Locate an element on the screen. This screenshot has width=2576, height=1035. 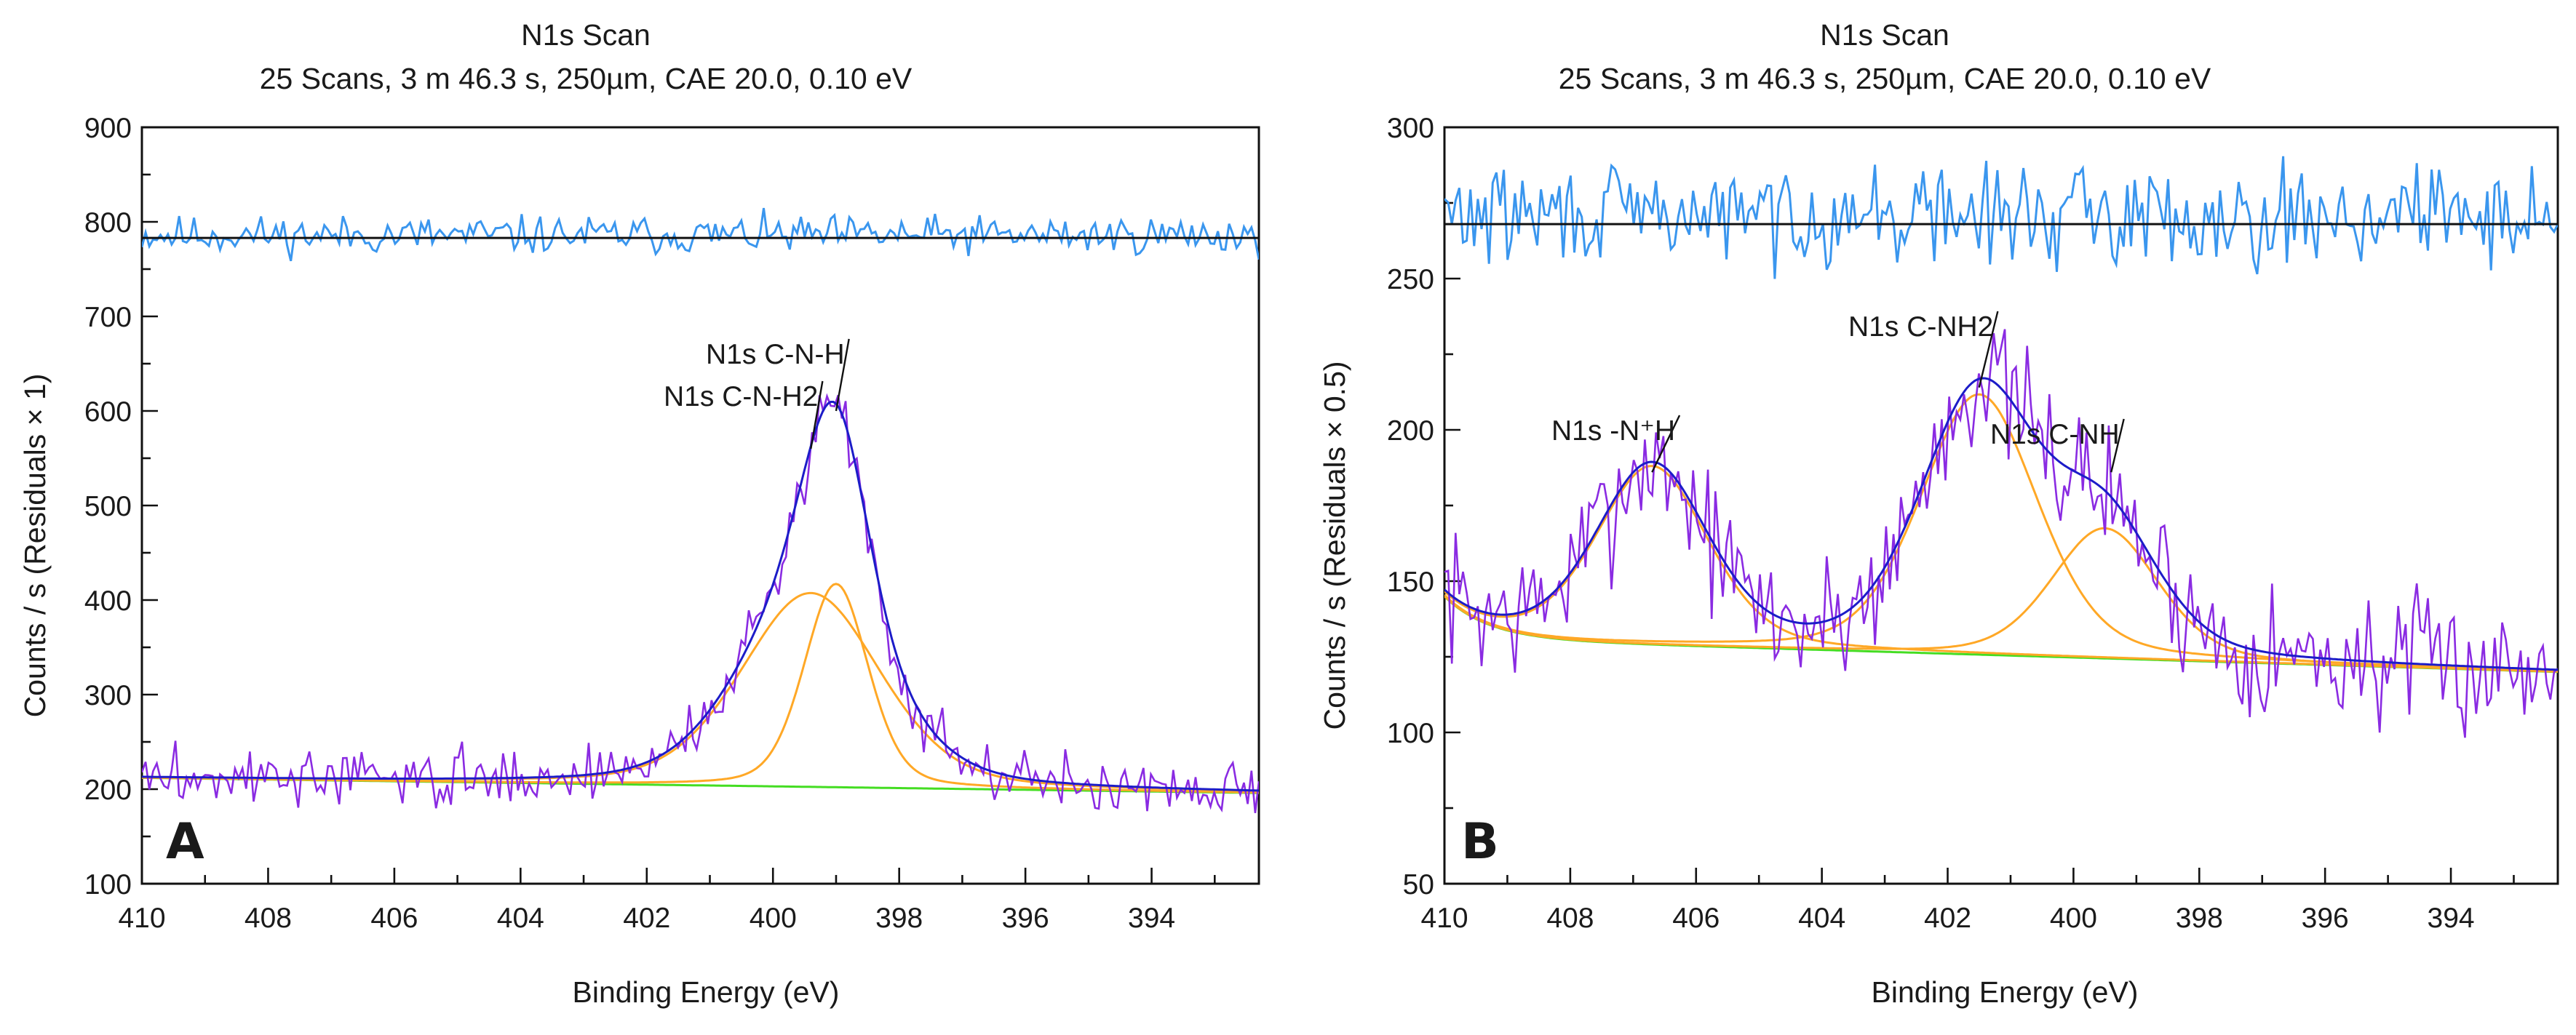
y-ticks-b: 50 100 150 200 250 300 is located at coordinates (1423, 506).